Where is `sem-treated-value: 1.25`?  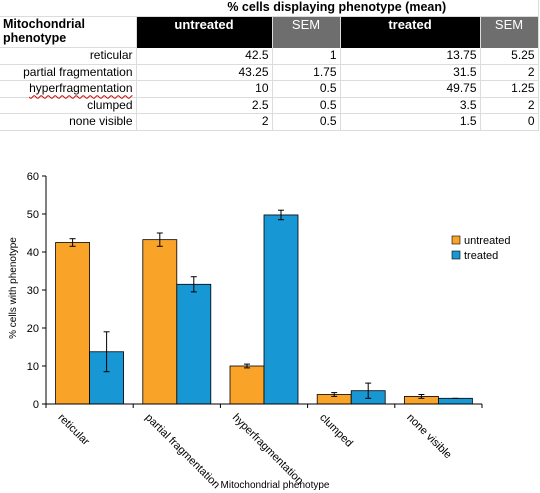
sem-treated-value: 1.25 is located at coordinates (509, 89).